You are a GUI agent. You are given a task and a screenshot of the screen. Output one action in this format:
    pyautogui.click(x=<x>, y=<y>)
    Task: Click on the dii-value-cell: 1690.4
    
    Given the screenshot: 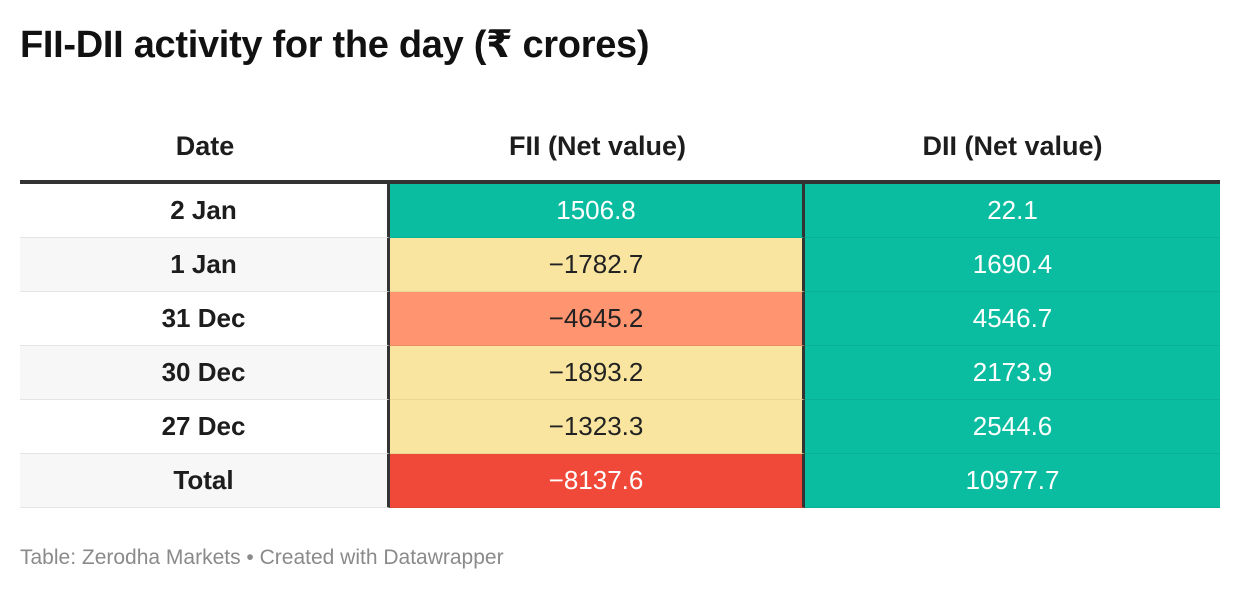 What is the action you would take?
    pyautogui.click(x=1012, y=265)
    